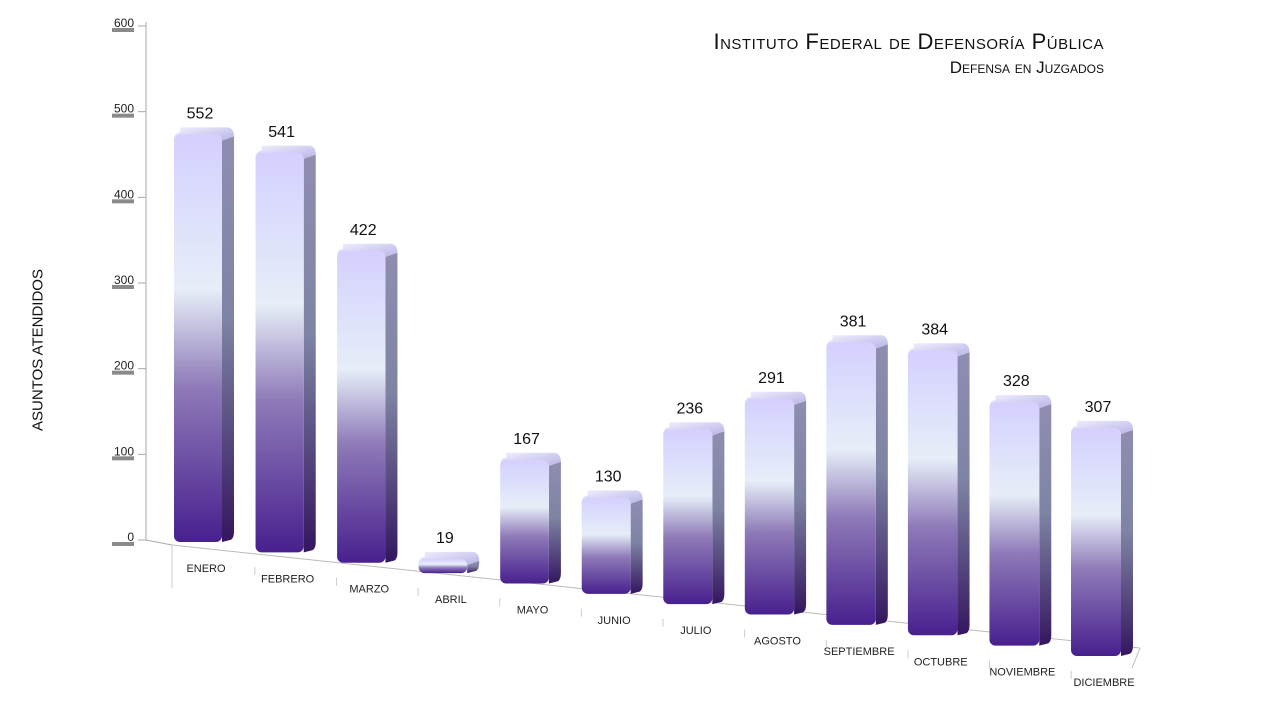 The width and height of the screenshot is (1280, 725). What do you see at coordinates (124, 194) in the screenshot?
I see `y-tick-label: 400` at bounding box center [124, 194].